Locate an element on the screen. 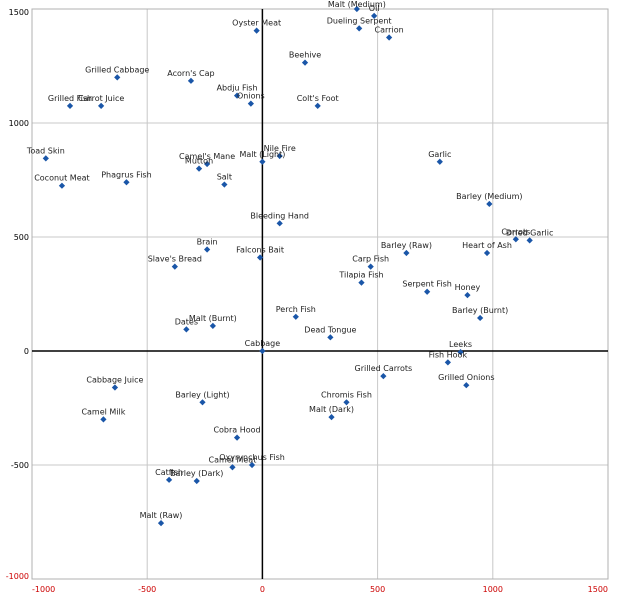 The image size is (623, 599). point-label: Mutton is located at coordinates (199, 161).